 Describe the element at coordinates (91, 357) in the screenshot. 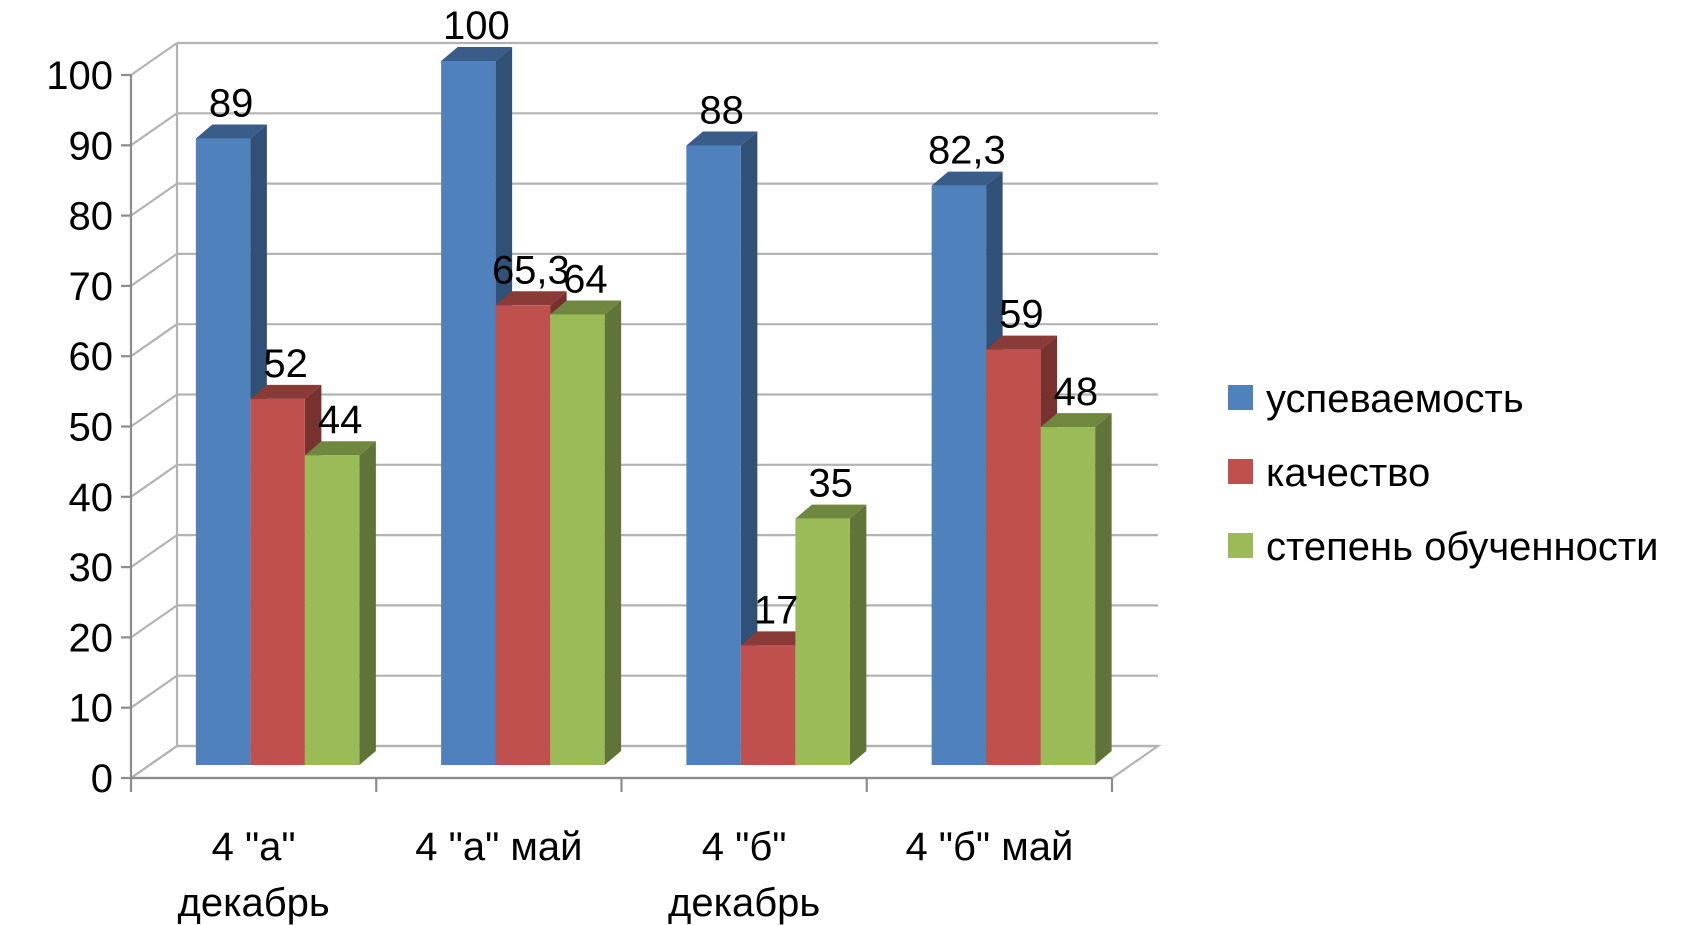

I see `y-tick-label: 60` at that location.